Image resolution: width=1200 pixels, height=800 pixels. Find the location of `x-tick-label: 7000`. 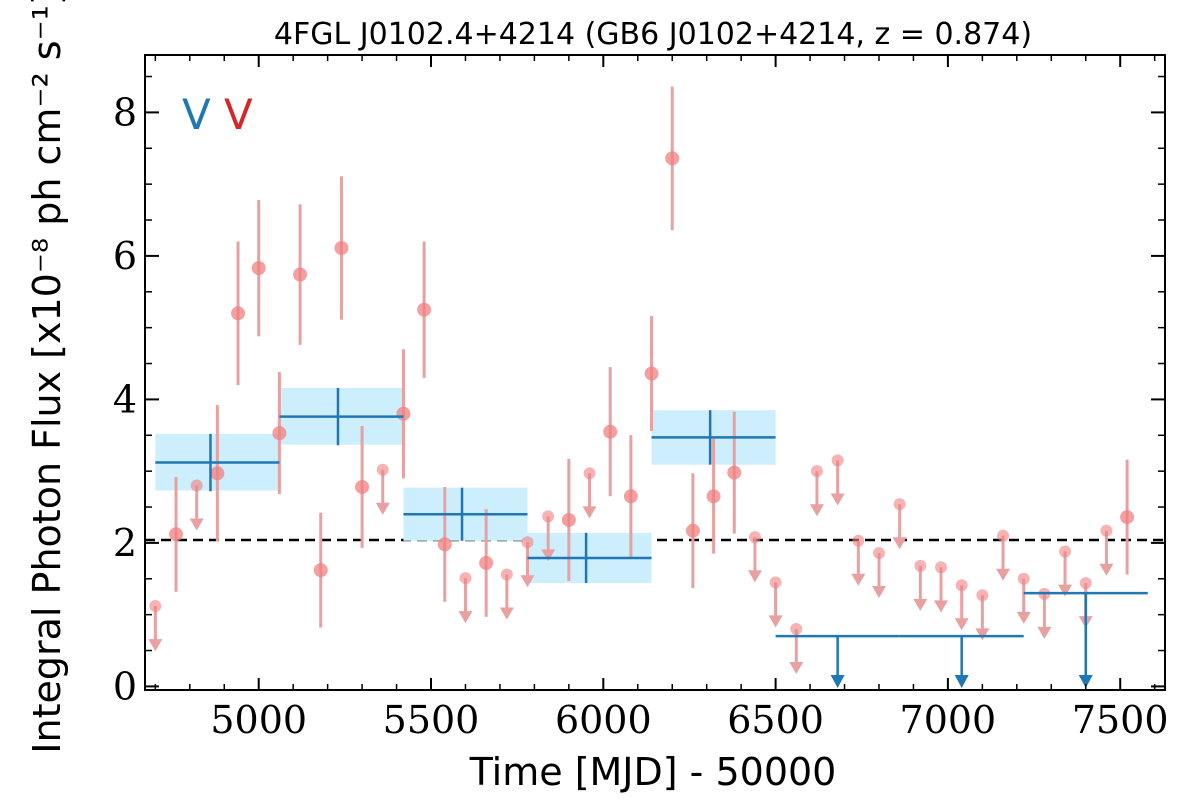

x-tick-label: 7000 is located at coordinates (948, 720).